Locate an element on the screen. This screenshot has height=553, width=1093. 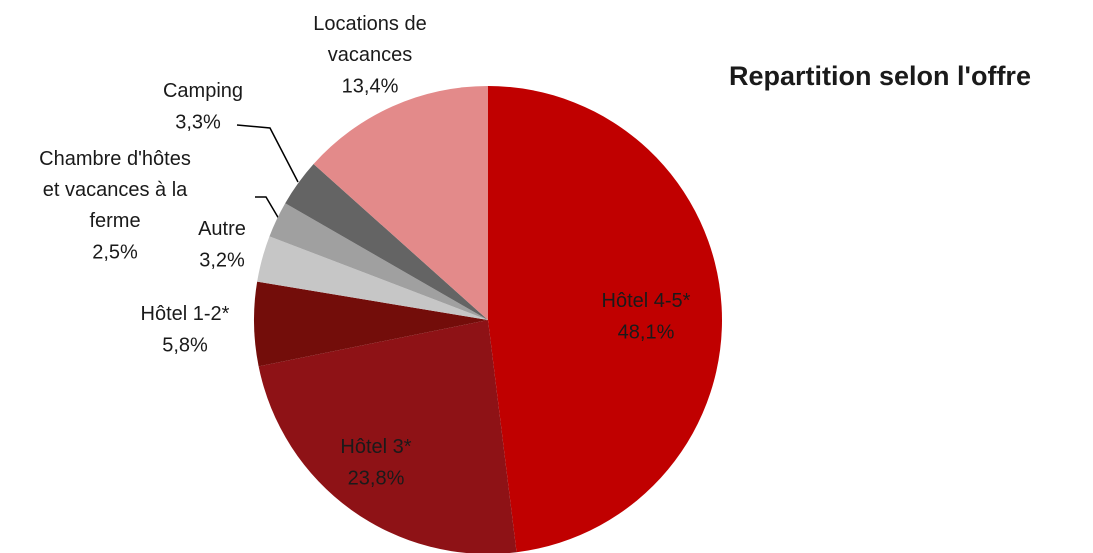
value-label: 48,1% is located at coordinates (646, 332).